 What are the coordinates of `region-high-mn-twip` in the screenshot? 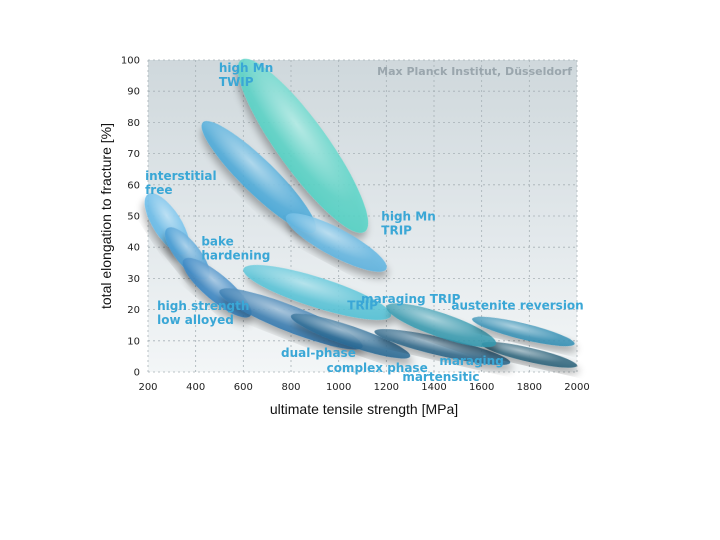 It's located at (259, 177).